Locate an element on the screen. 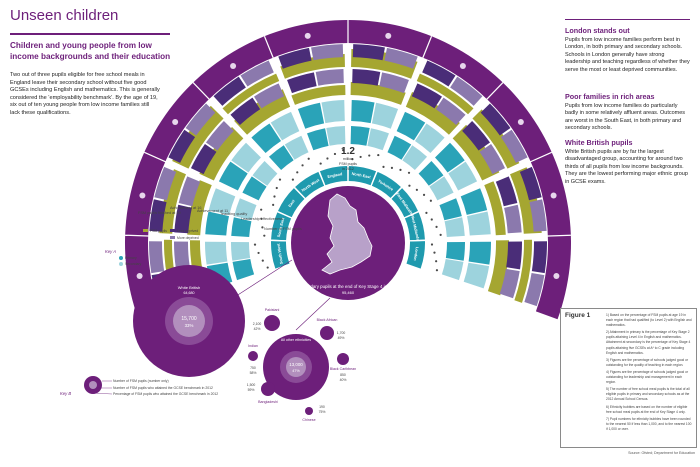 This screenshot has width=700, height=467. title-rule is located at coordinates (90, 34).